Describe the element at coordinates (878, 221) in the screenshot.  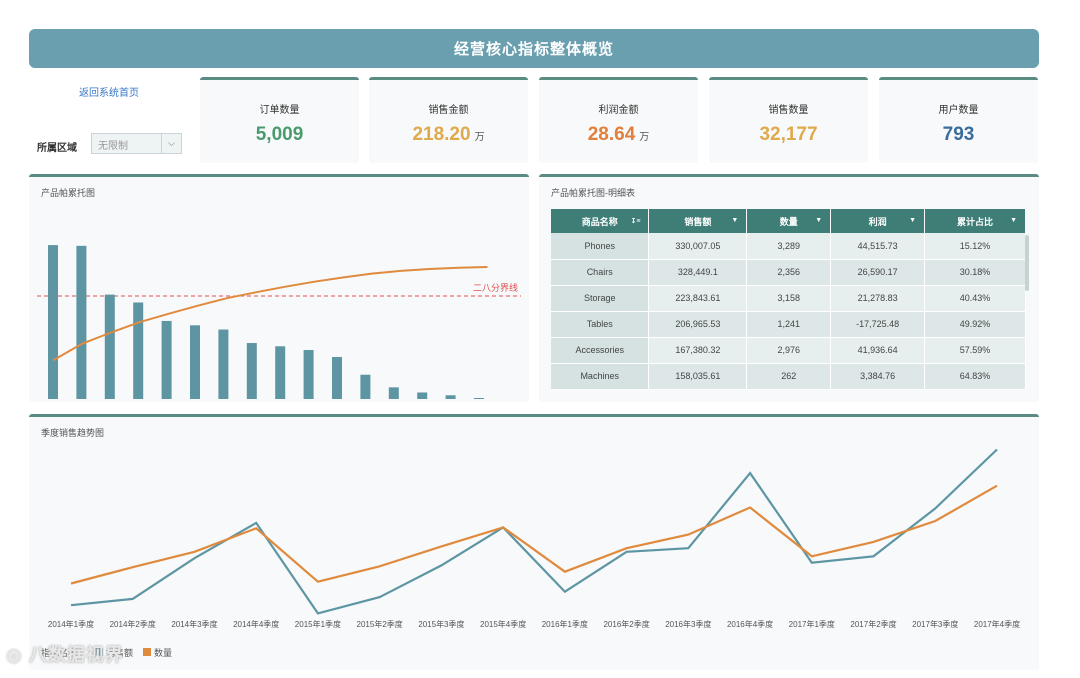
I see `col-header-profit: 利润 ▼` at that location.